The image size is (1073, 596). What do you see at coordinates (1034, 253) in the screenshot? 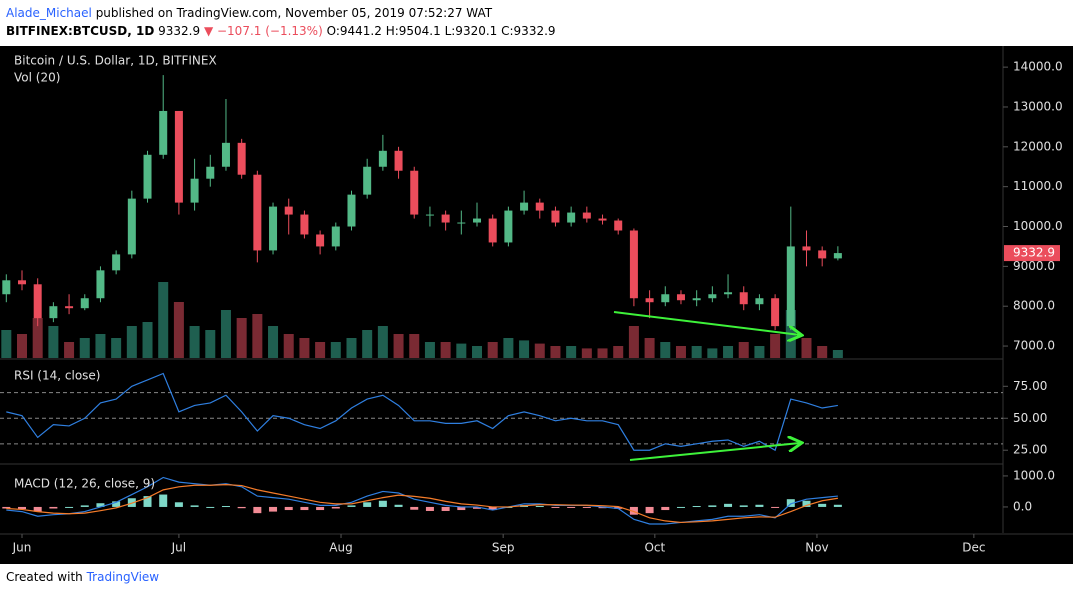
I see `last-price-label: 9332.9` at bounding box center [1034, 253].